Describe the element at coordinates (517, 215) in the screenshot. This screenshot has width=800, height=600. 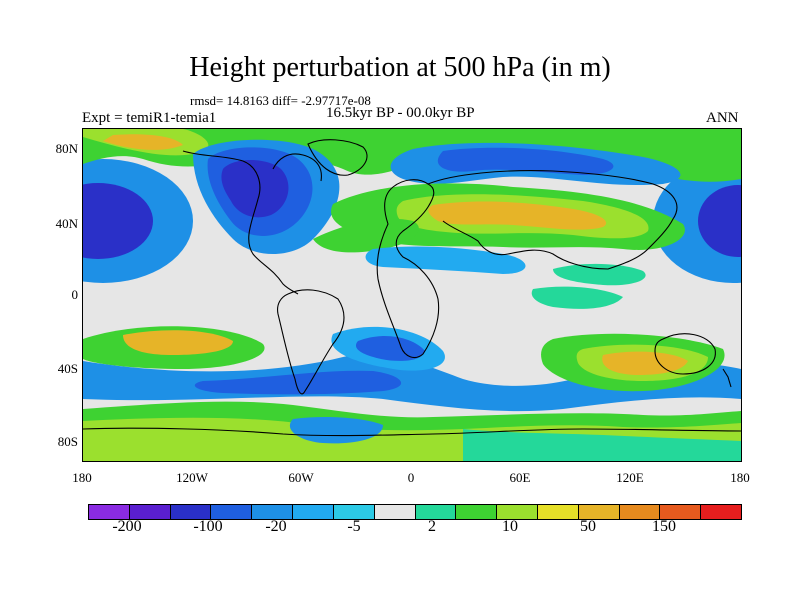
I see `eurasia-ridge-core` at that location.